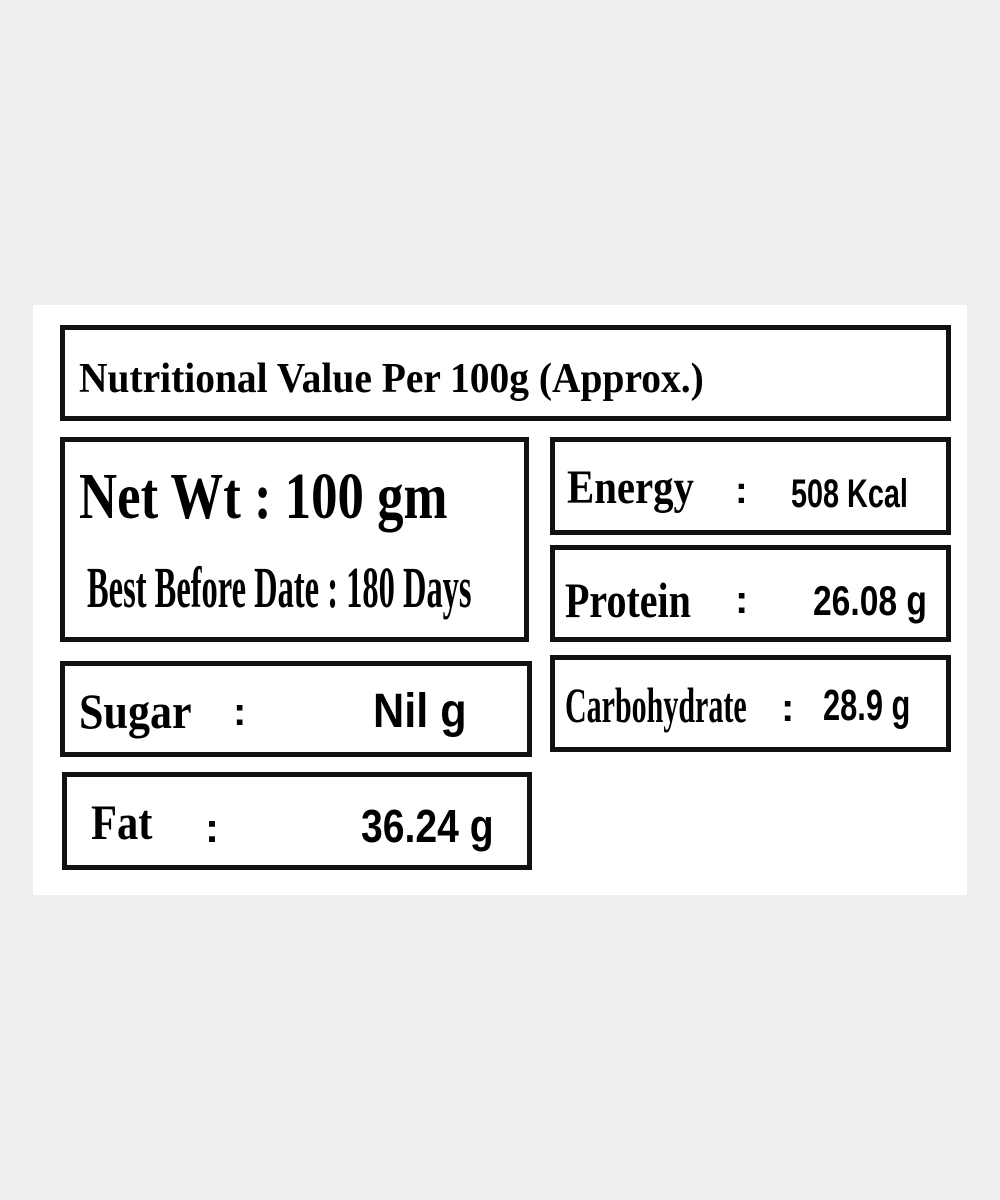 The height and width of the screenshot is (1200, 1000). Describe the element at coordinates (420, 711) in the screenshot. I see `sugar-value: Nil g` at that location.